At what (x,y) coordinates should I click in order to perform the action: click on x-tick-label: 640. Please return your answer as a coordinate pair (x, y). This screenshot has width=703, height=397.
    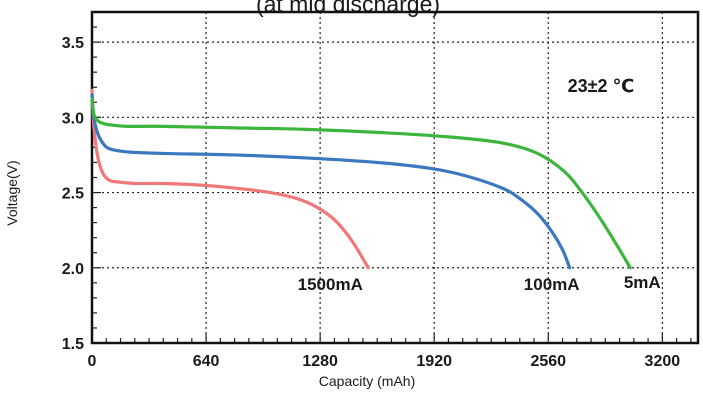
    Looking at the image, I should click on (206, 361).